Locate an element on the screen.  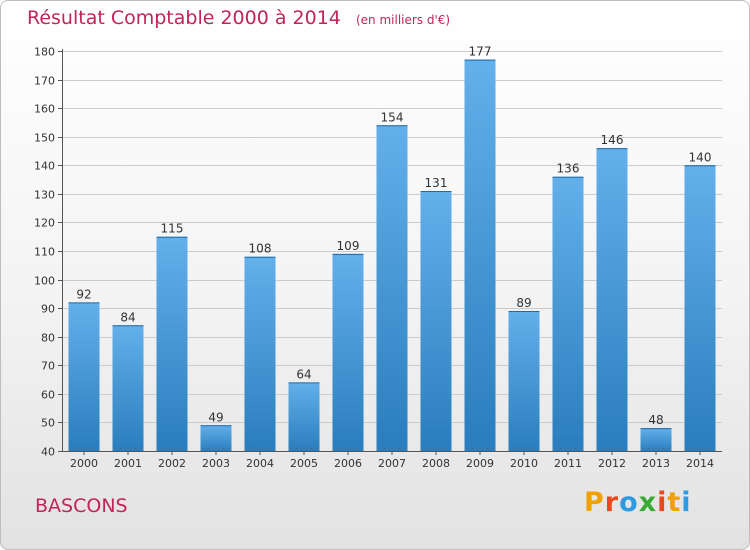
y-tick-label: 120 is located at coordinates (44, 223).